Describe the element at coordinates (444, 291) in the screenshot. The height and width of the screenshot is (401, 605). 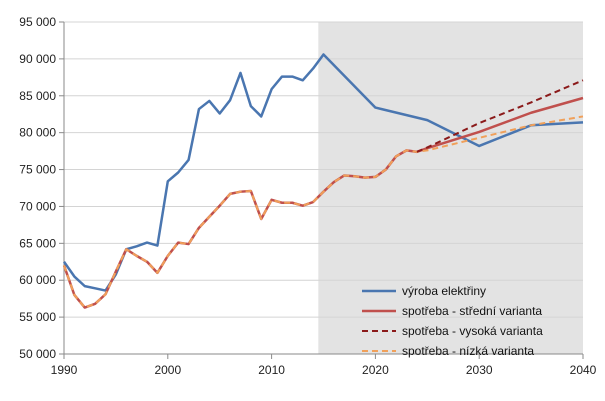
I see `legend-label-vyroba-elektriny: výroba elektřiny` at that location.